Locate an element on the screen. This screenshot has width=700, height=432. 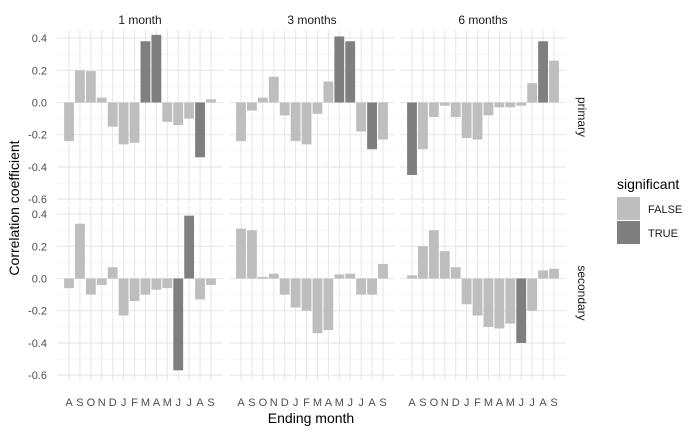
x-tick-label: N is located at coordinates (102, 403).